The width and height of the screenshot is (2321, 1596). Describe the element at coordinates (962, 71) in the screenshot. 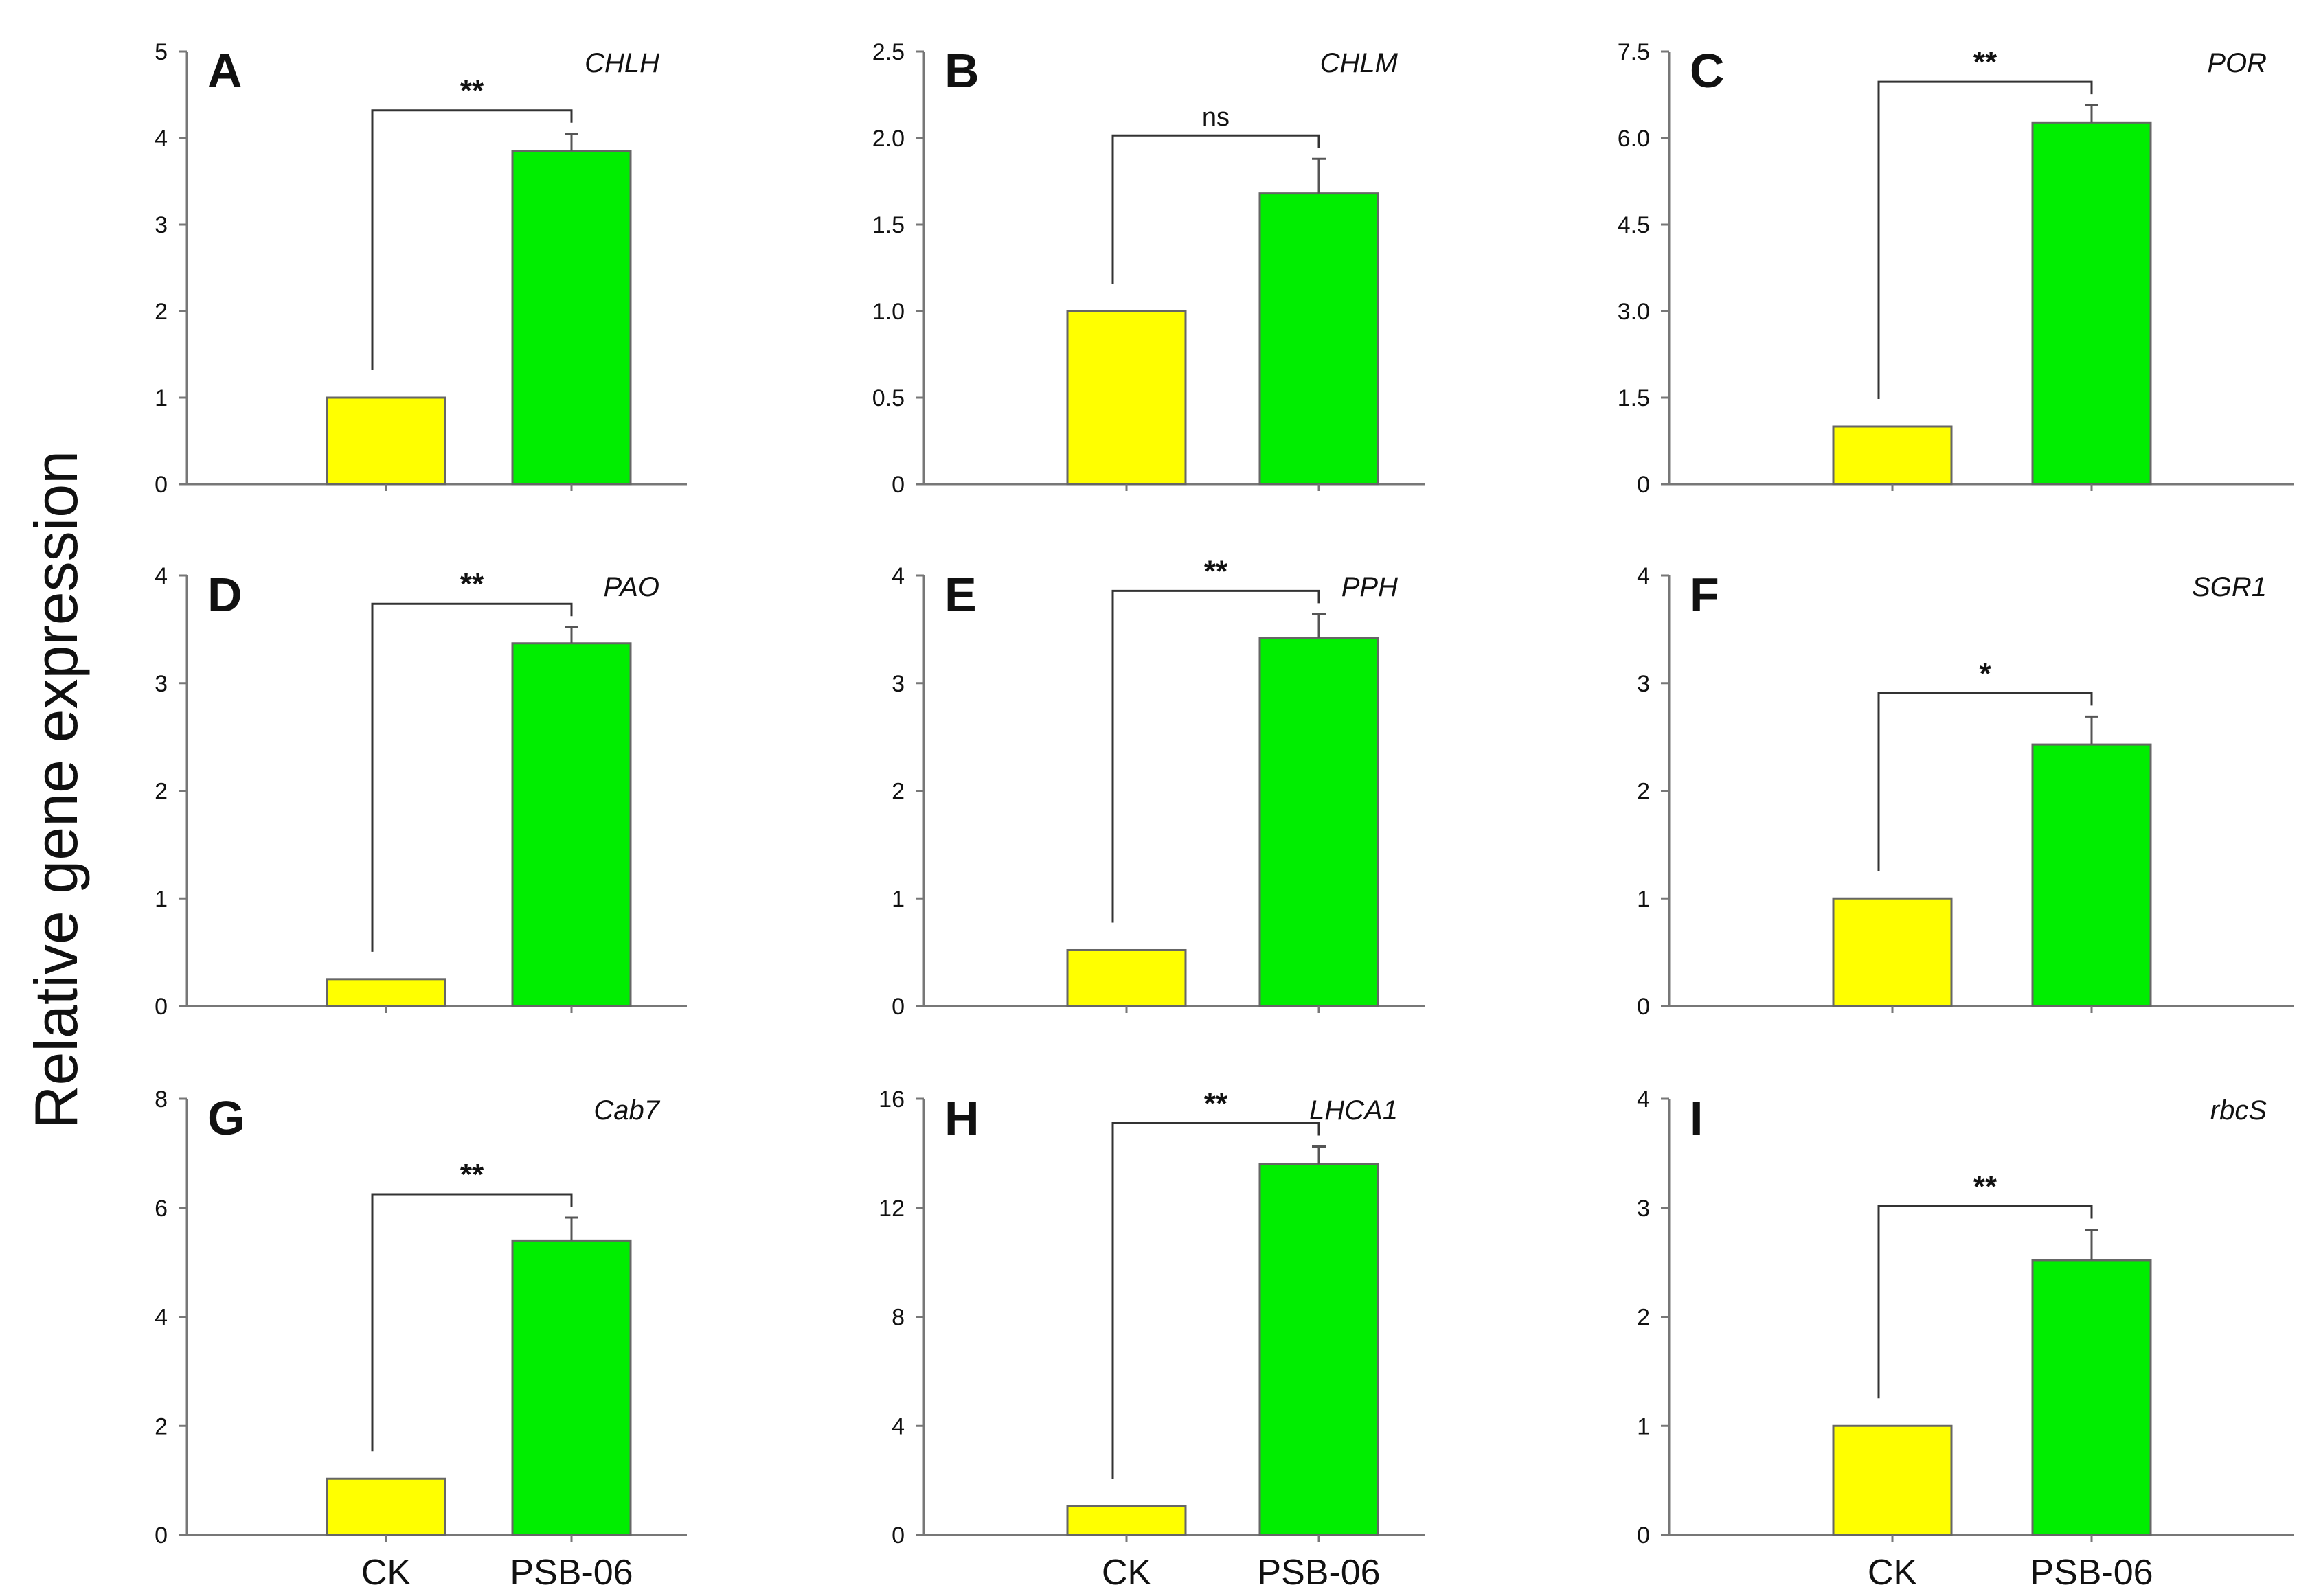

I see `panel-letter: B` at that location.